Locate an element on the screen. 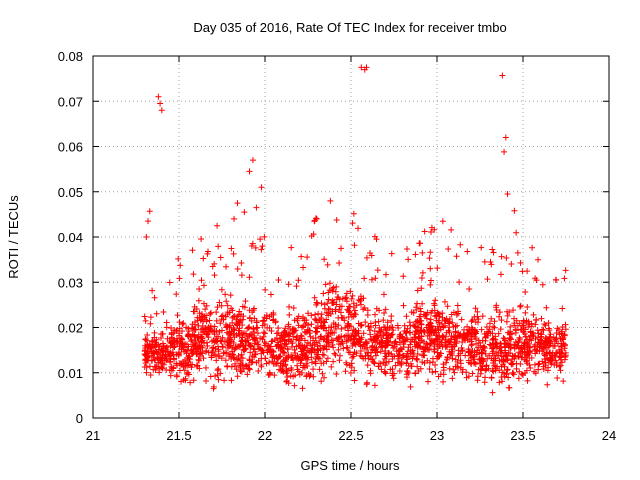 Image resolution: width=640 pixels, height=480 pixels. y-tick-label: 0.04 is located at coordinates (70, 237).